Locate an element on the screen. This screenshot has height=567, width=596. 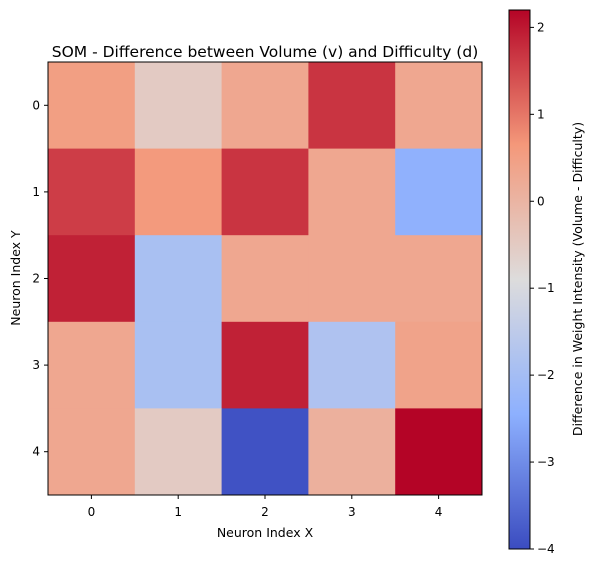
heatmap-cell-r2-c4 is located at coordinates (439, 279).